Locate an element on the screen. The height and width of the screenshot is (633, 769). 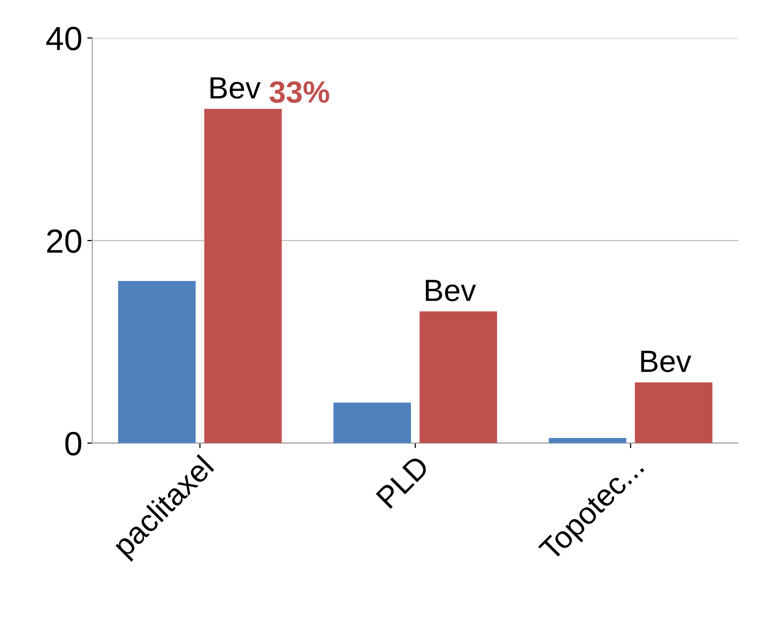
data-label: 33% is located at coordinates (300, 92).